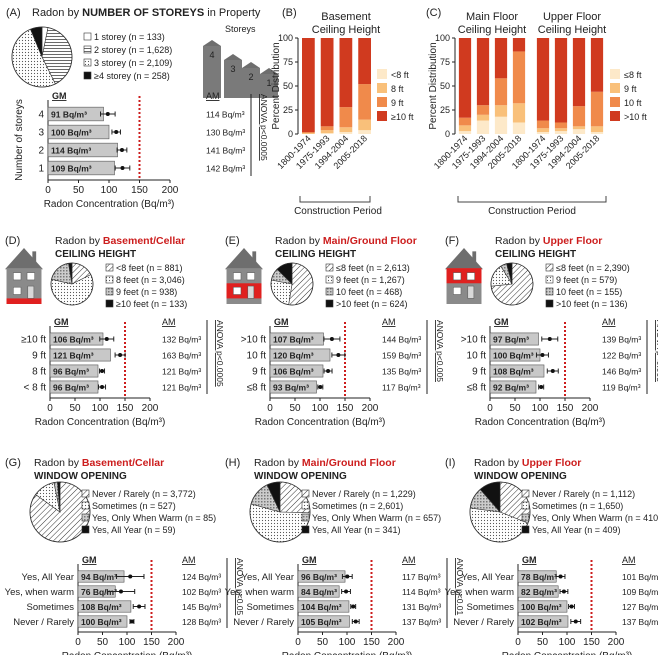  What do you see at coordinates (24, 286) in the screenshot?
I see `house-body` at bounding box center [24, 286].